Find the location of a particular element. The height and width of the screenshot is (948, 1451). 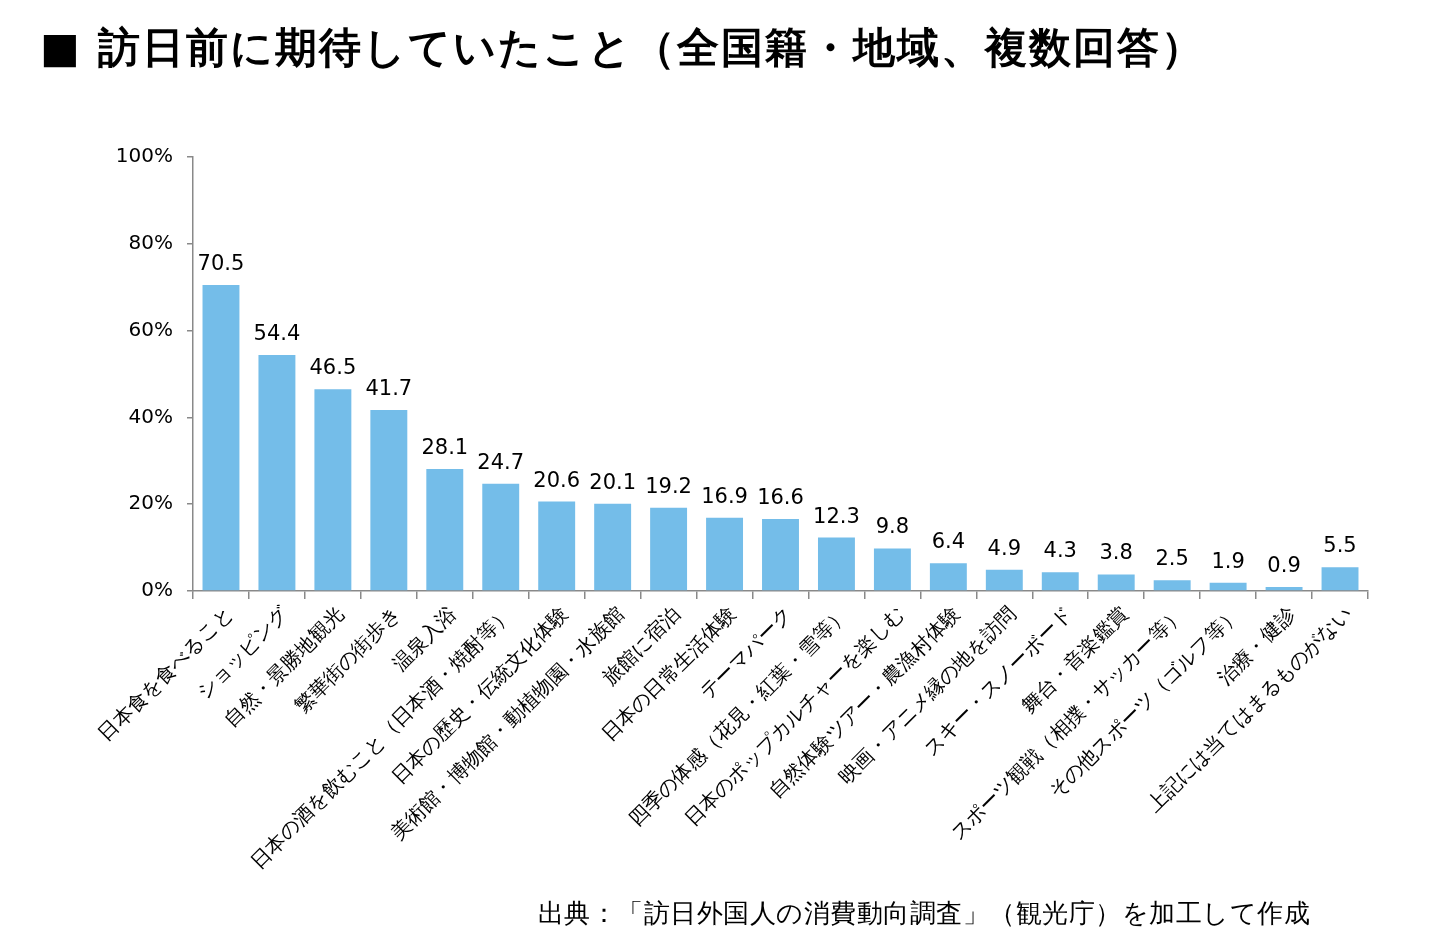

y-tick-label: 100% is located at coordinates (144, 155).